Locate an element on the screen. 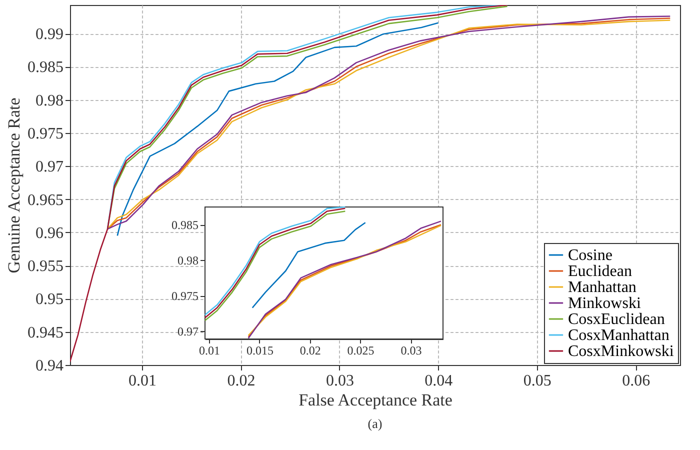  y-tick-label: 0.95 is located at coordinates (50, 299).